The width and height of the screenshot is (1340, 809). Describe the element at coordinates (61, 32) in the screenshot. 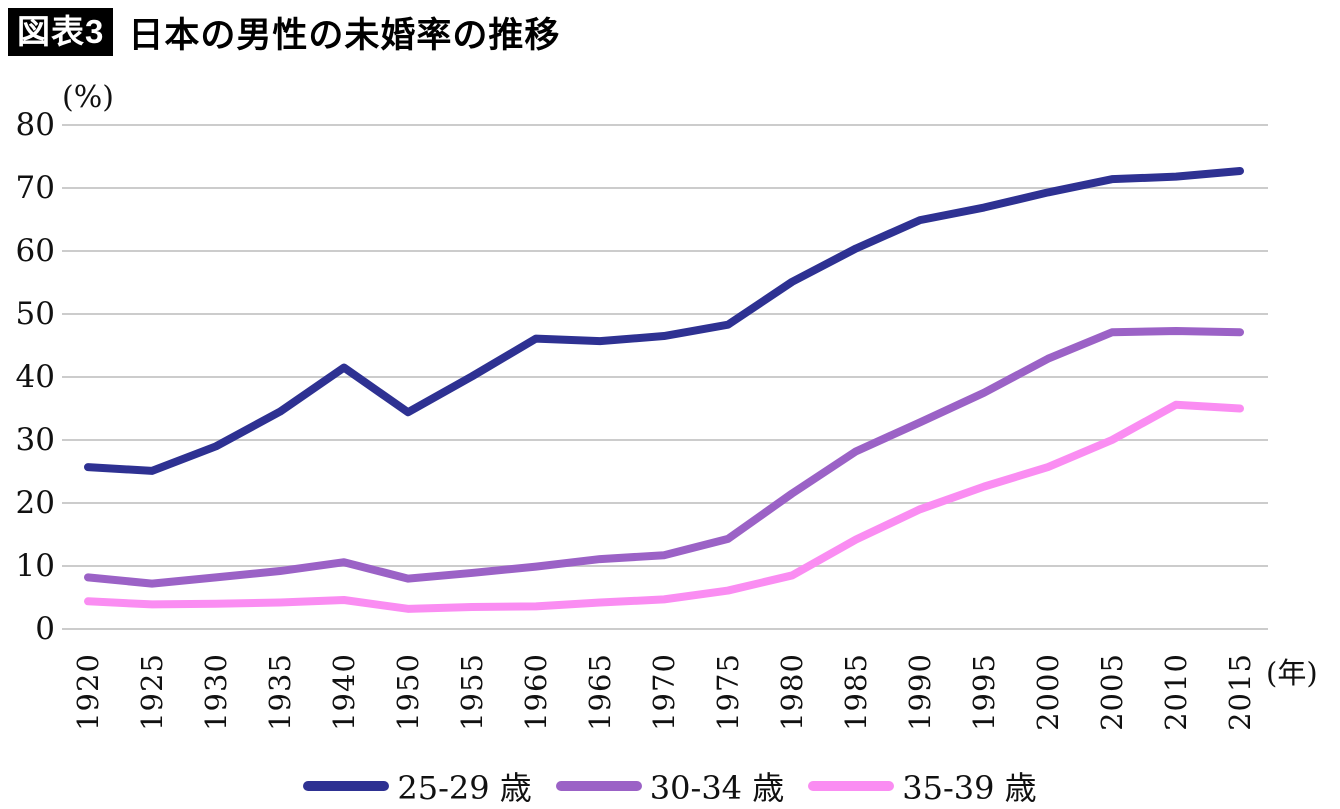

I see `figure-number-badge: 図表3` at that location.